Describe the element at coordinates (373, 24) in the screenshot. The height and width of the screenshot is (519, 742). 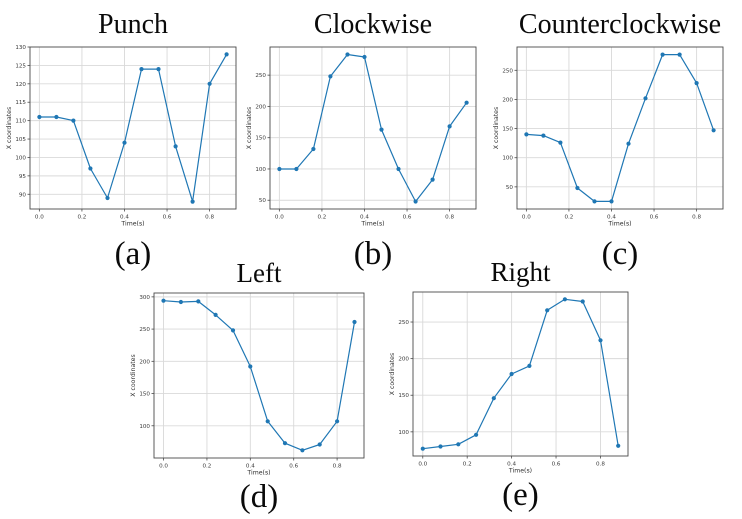
I see `clockwise-chart-title: Clockwise` at that location.